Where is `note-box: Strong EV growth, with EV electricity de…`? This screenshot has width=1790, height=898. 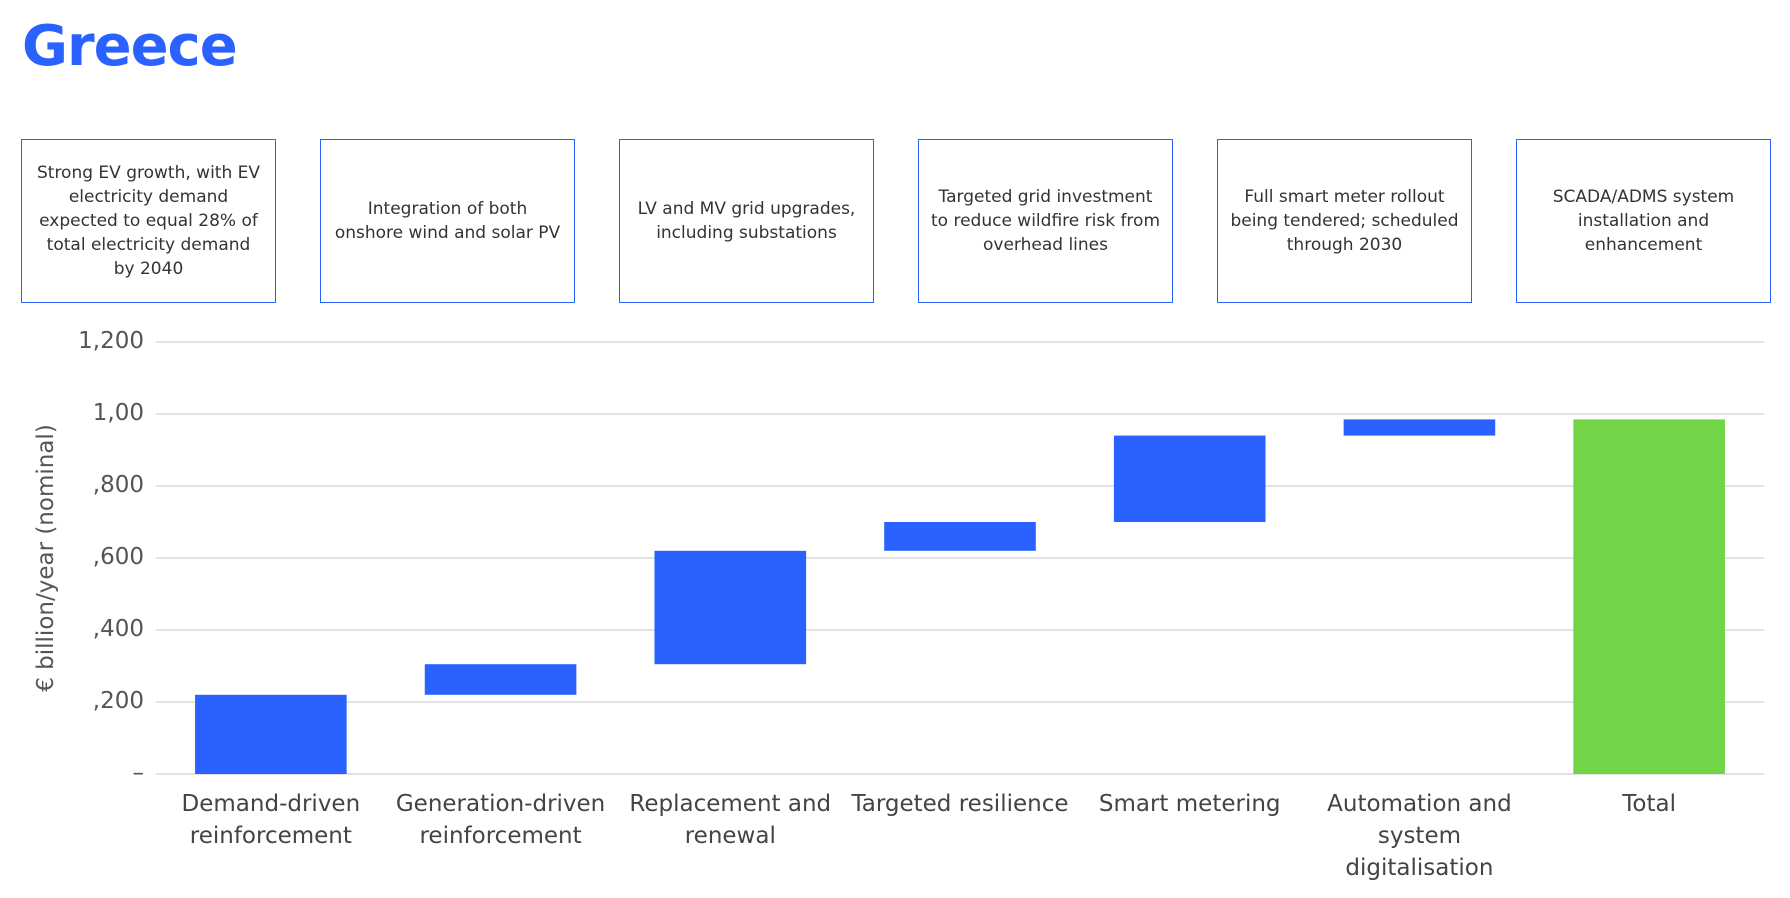
note-box: Strong EV growth, with EV electricity de… is located at coordinates (148, 221).